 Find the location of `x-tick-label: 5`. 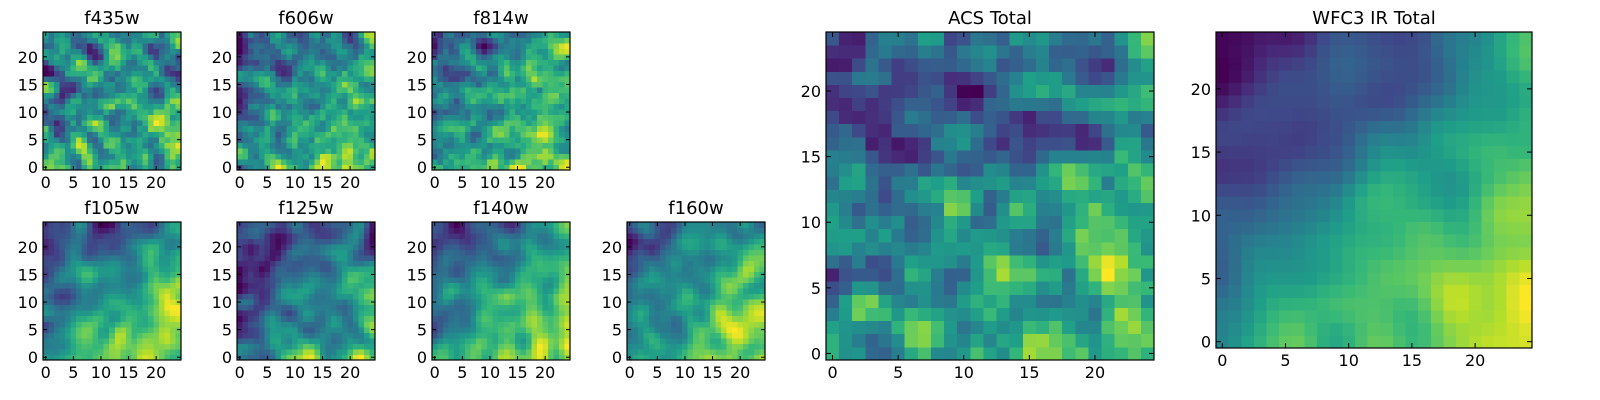

x-tick-label: 5 is located at coordinates (462, 182).